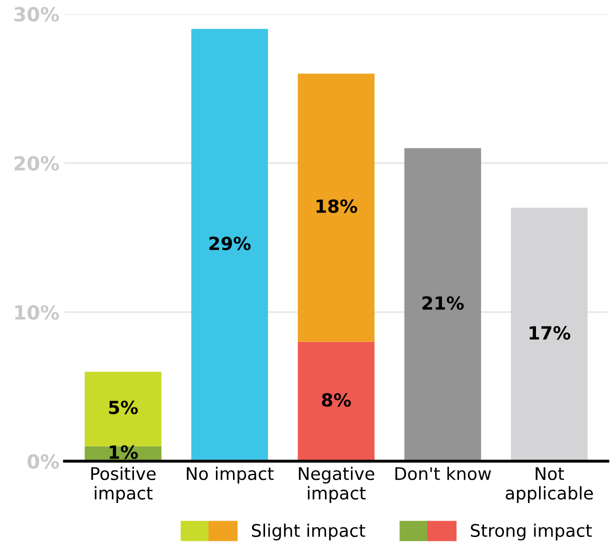 The width and height of the screenshot is (614, 559). I want to click on legend-label: Strong impact, so click(531, 532).